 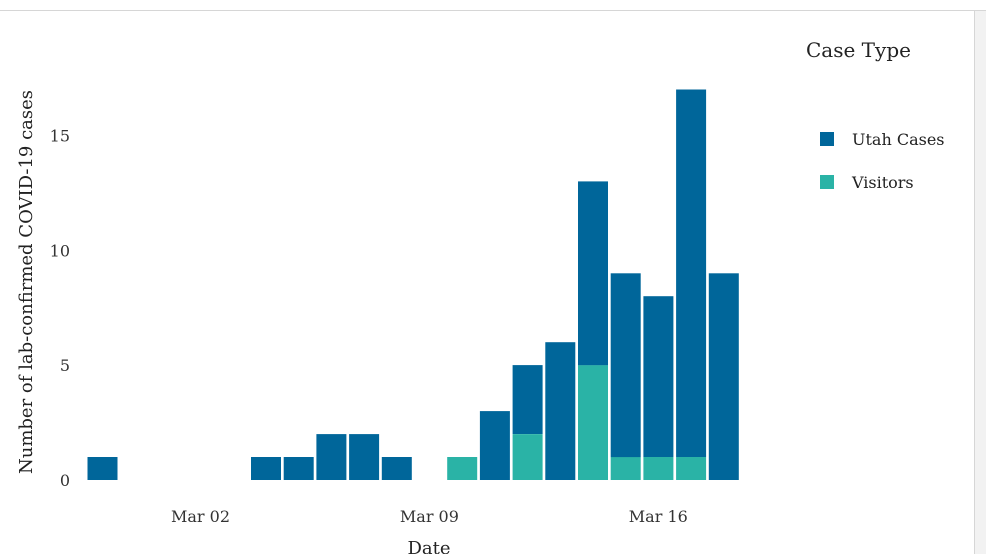 What do you see at coordinates (26, 282) in the screenshot?
I see `y-axis-title: Number of lab-confirmed COVID-19 cases` at bounding box center [26, 282].